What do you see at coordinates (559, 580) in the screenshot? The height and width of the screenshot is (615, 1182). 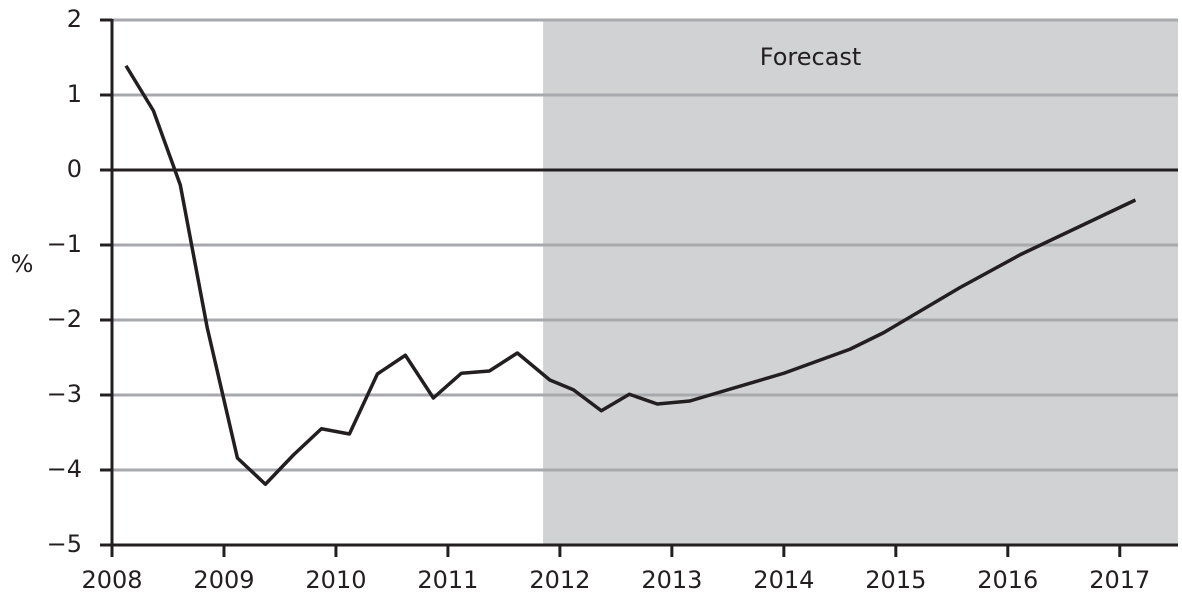 I see `x-tick-label: 2012` at bounding box center [559, 580].